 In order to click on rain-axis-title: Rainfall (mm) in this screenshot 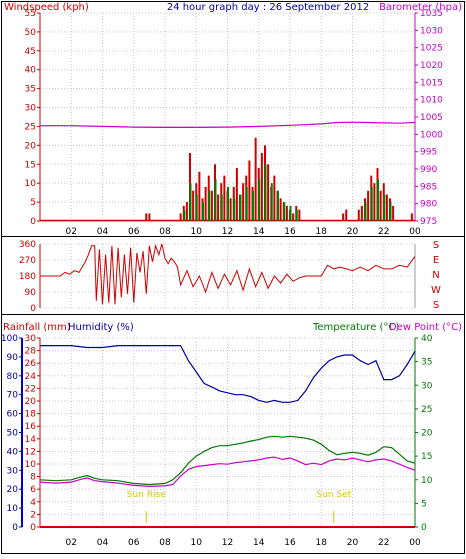, I will do `click(37, 327)`.